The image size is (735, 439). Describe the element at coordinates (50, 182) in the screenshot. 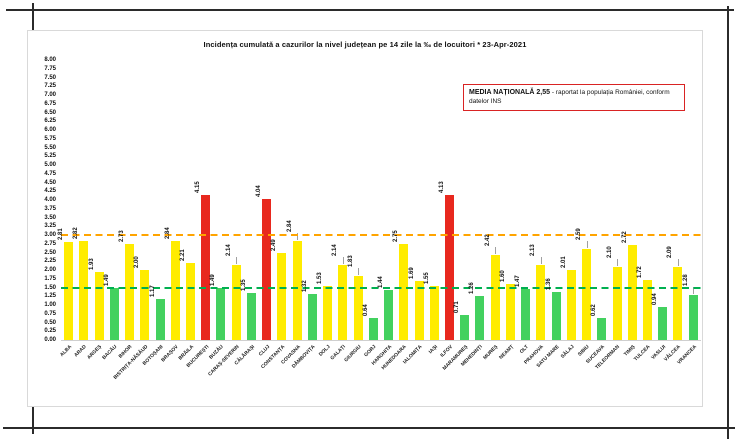

I see `y-axis-tick-label: 4.50` at that location.